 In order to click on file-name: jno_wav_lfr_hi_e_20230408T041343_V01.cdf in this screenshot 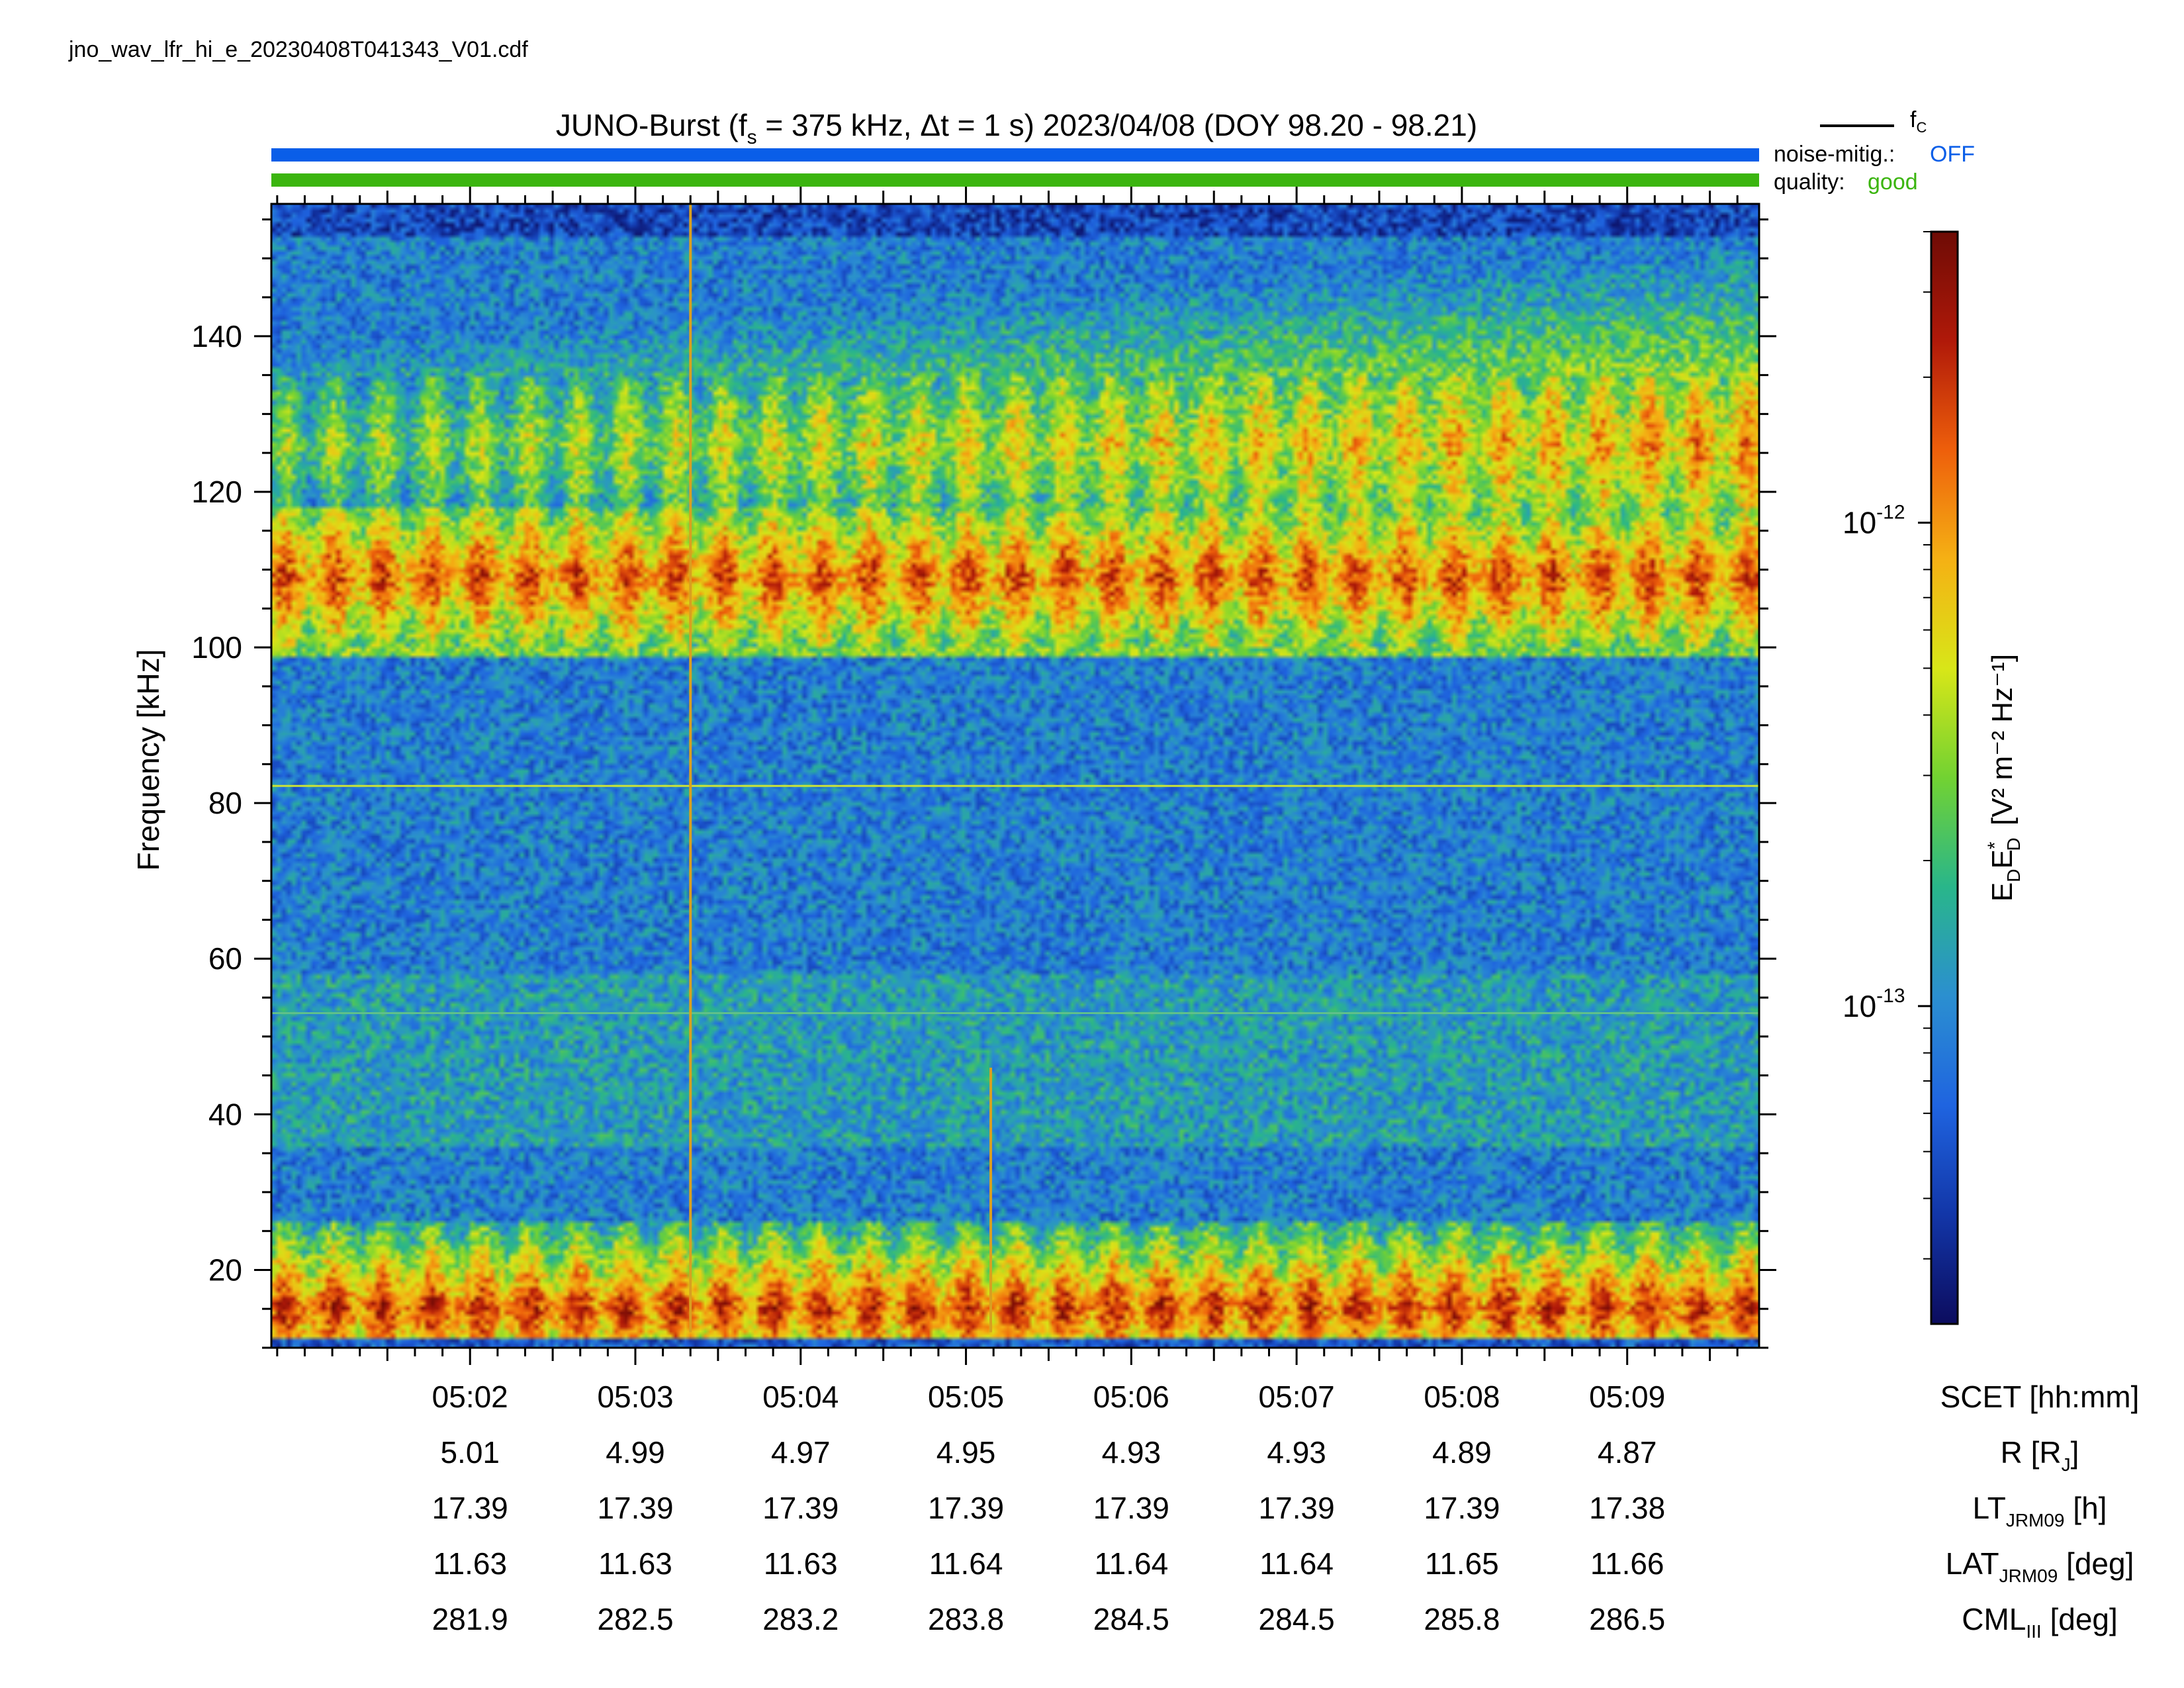, I will do `click(298, 49)`.